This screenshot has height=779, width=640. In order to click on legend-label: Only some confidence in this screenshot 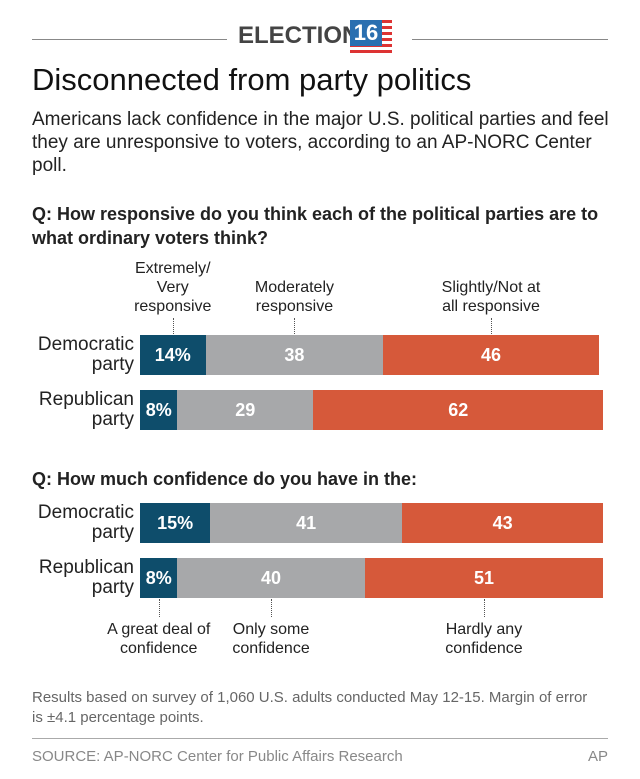, I will do `click(271, 639)`.